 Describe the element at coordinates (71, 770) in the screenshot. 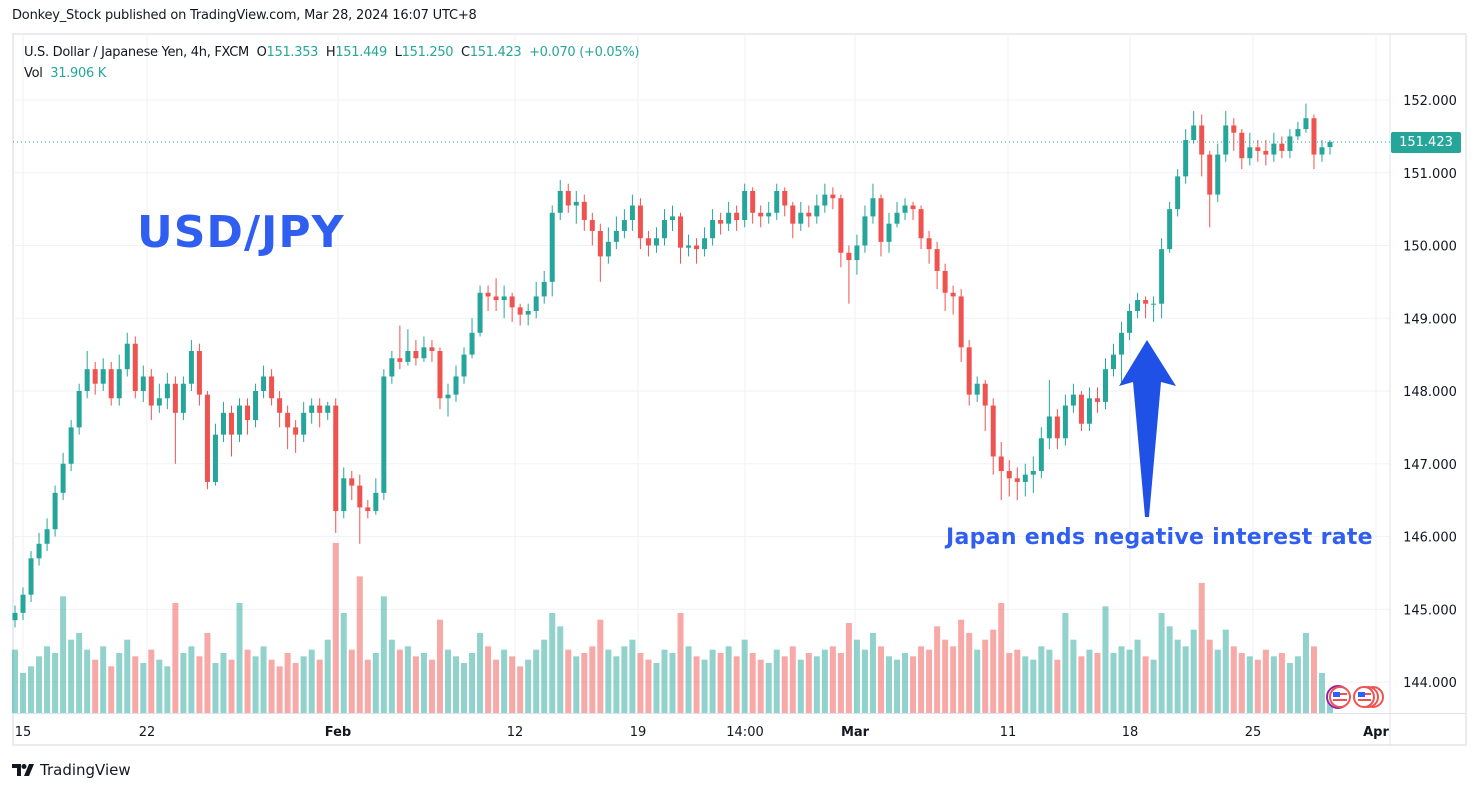

I see `tradingview-logo: TradingView` at that location.